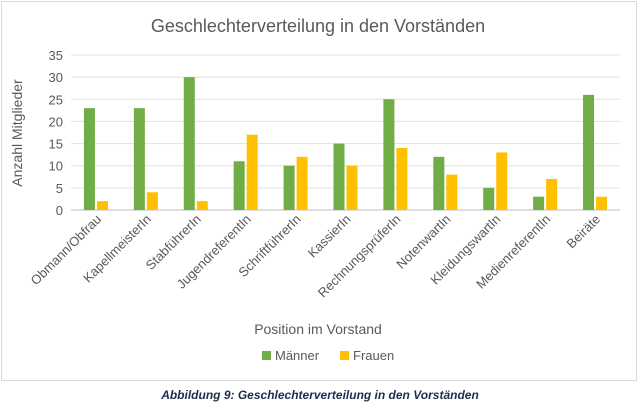  I want to click on legend-label: Männer, so click(297, 355).